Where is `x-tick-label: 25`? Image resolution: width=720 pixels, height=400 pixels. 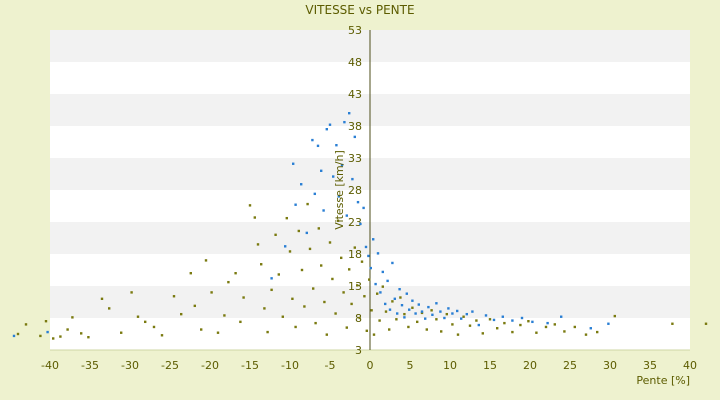
x-tick-label: 25 is located at coordinates (570, 365).